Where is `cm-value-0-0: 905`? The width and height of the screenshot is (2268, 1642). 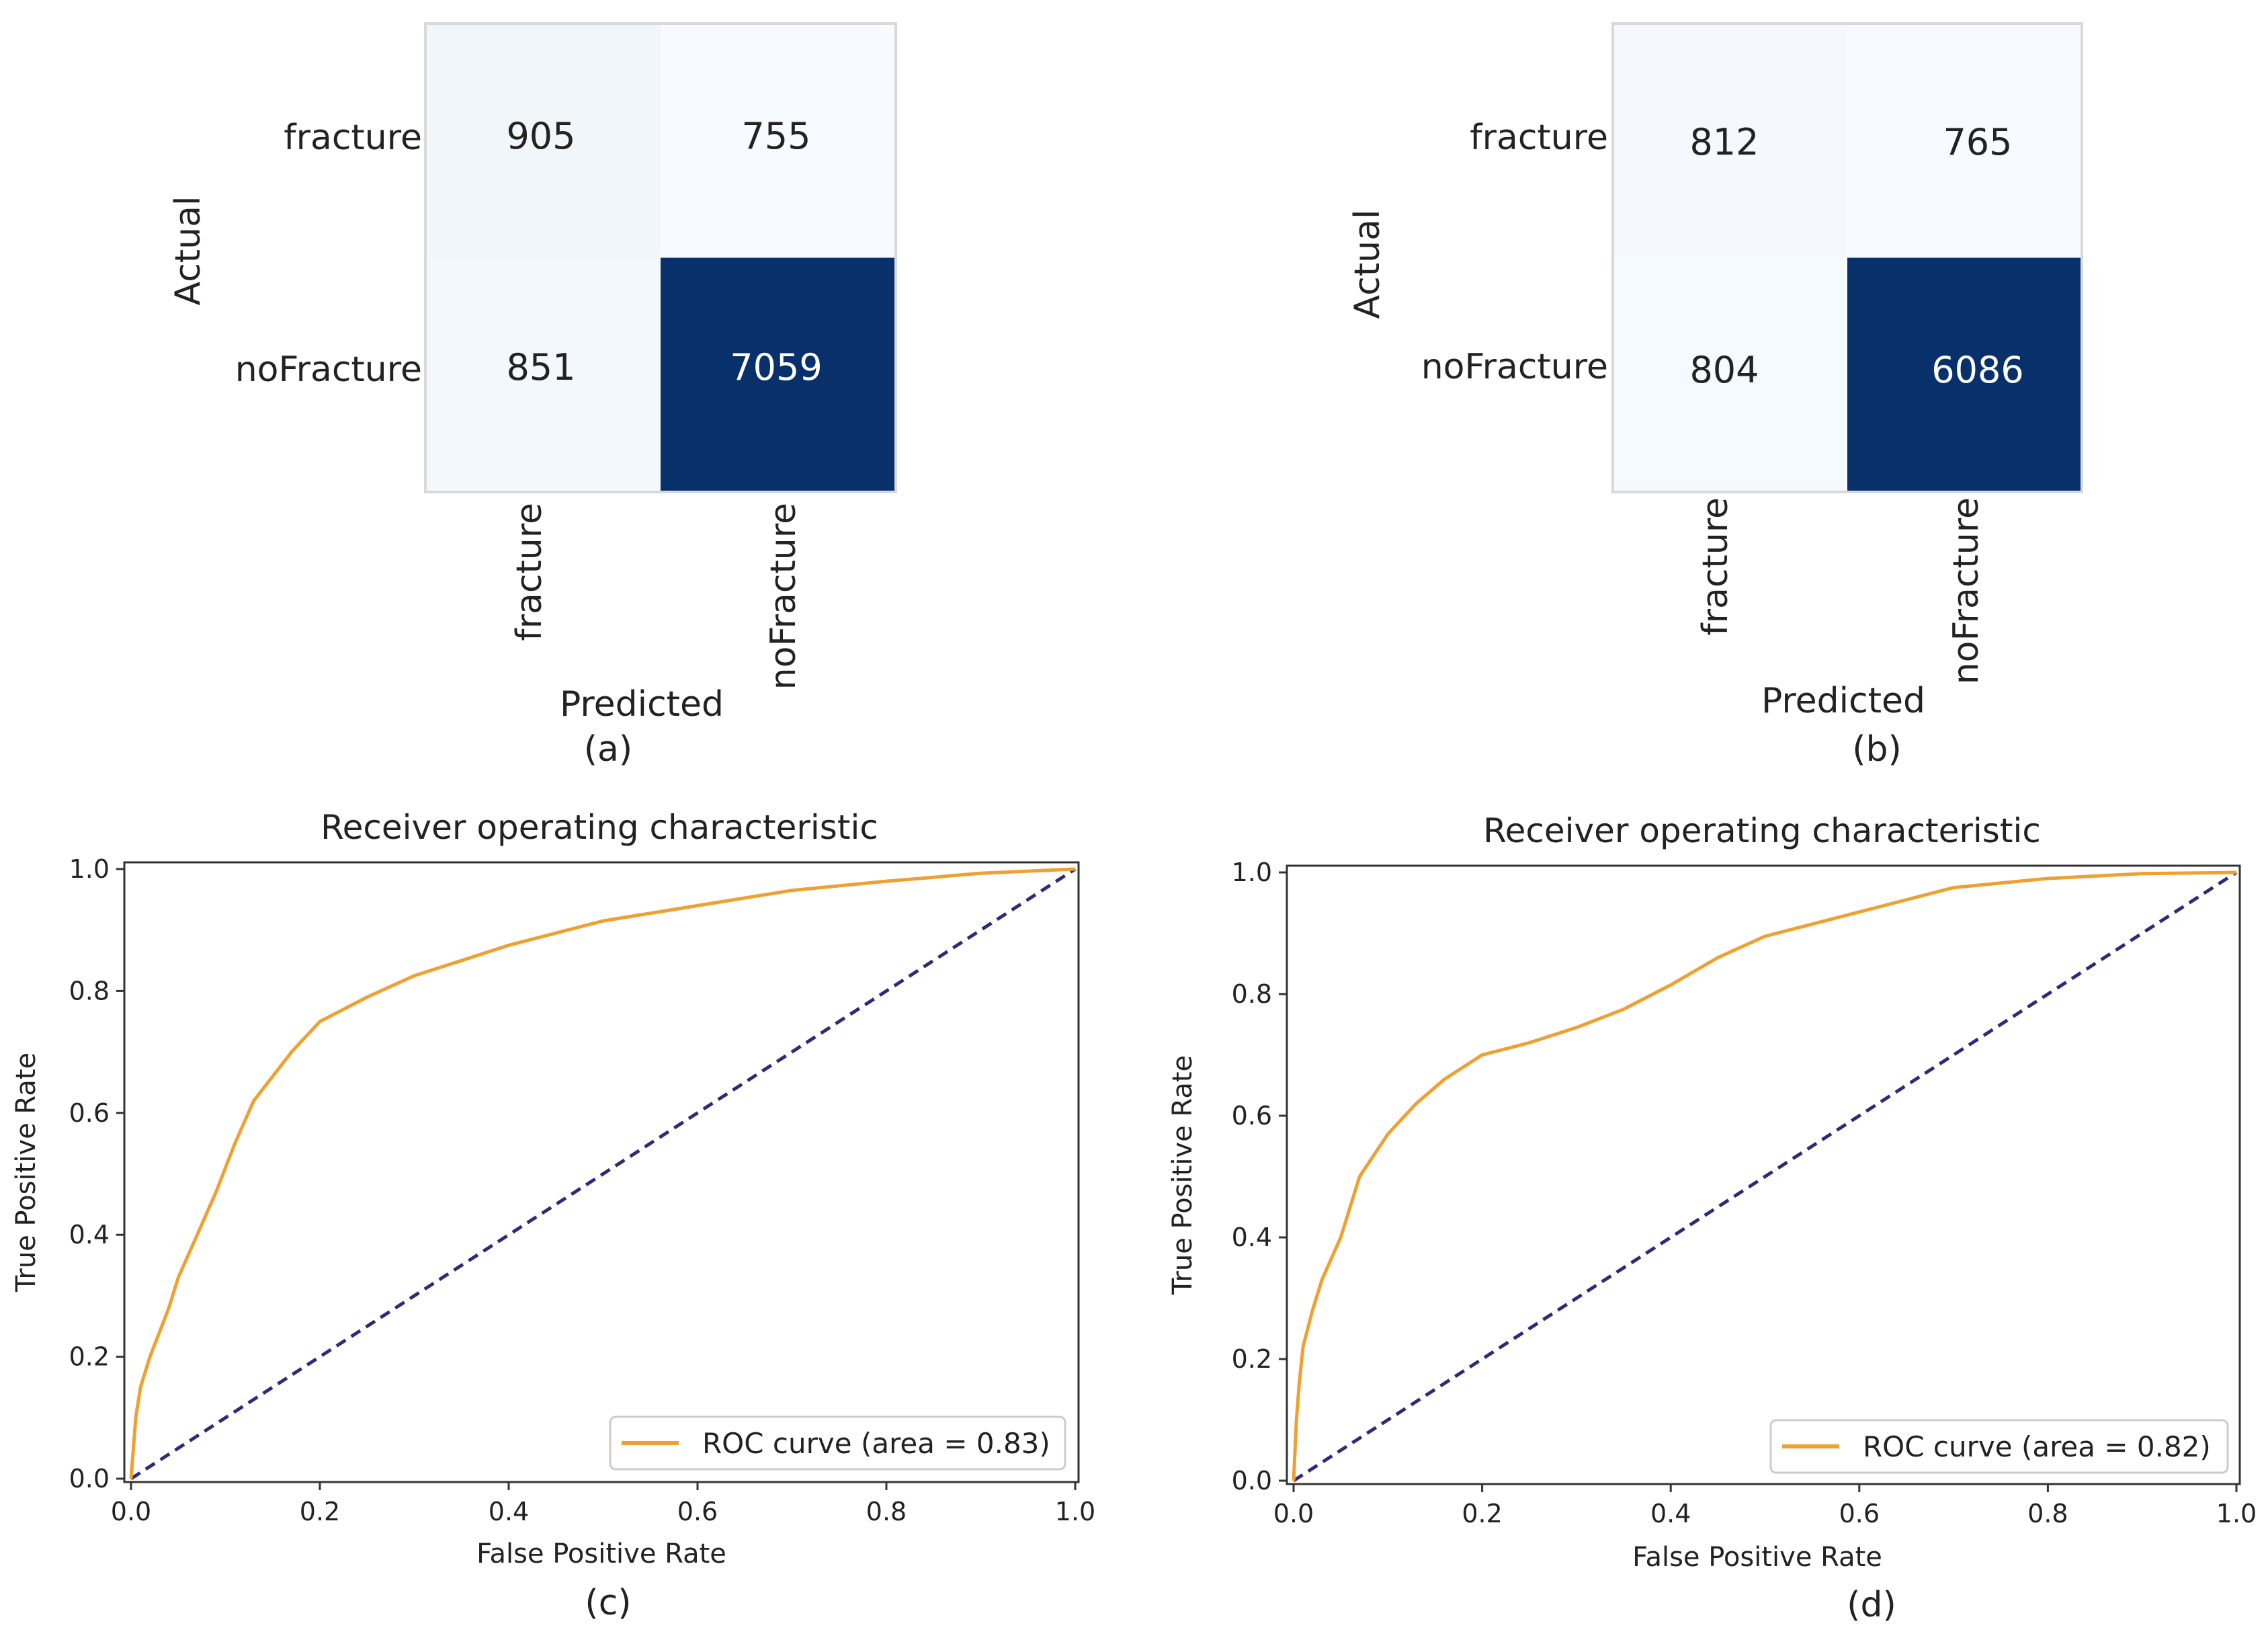
cm-value-0-0: 905 is located at coordinates (541, 136).